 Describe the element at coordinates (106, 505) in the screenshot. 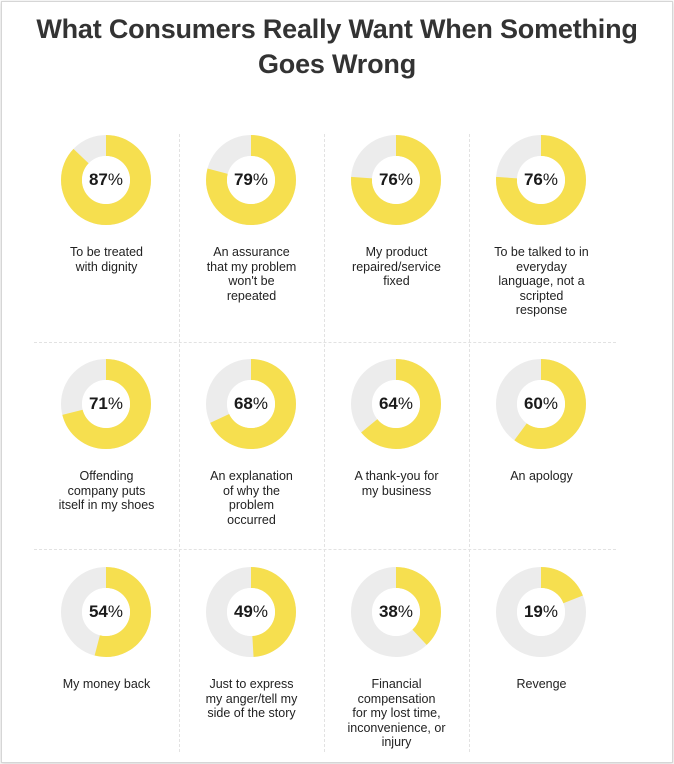

I see `category-label-line: itself in my shoes` at that location.